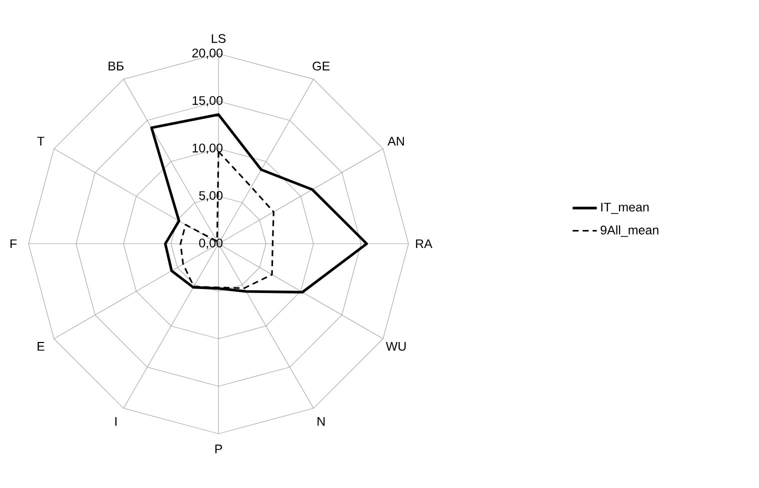  Describe the element at coordinates (207, 149) in the screenshot. I see `y-tick-label: 10,00` at that location.